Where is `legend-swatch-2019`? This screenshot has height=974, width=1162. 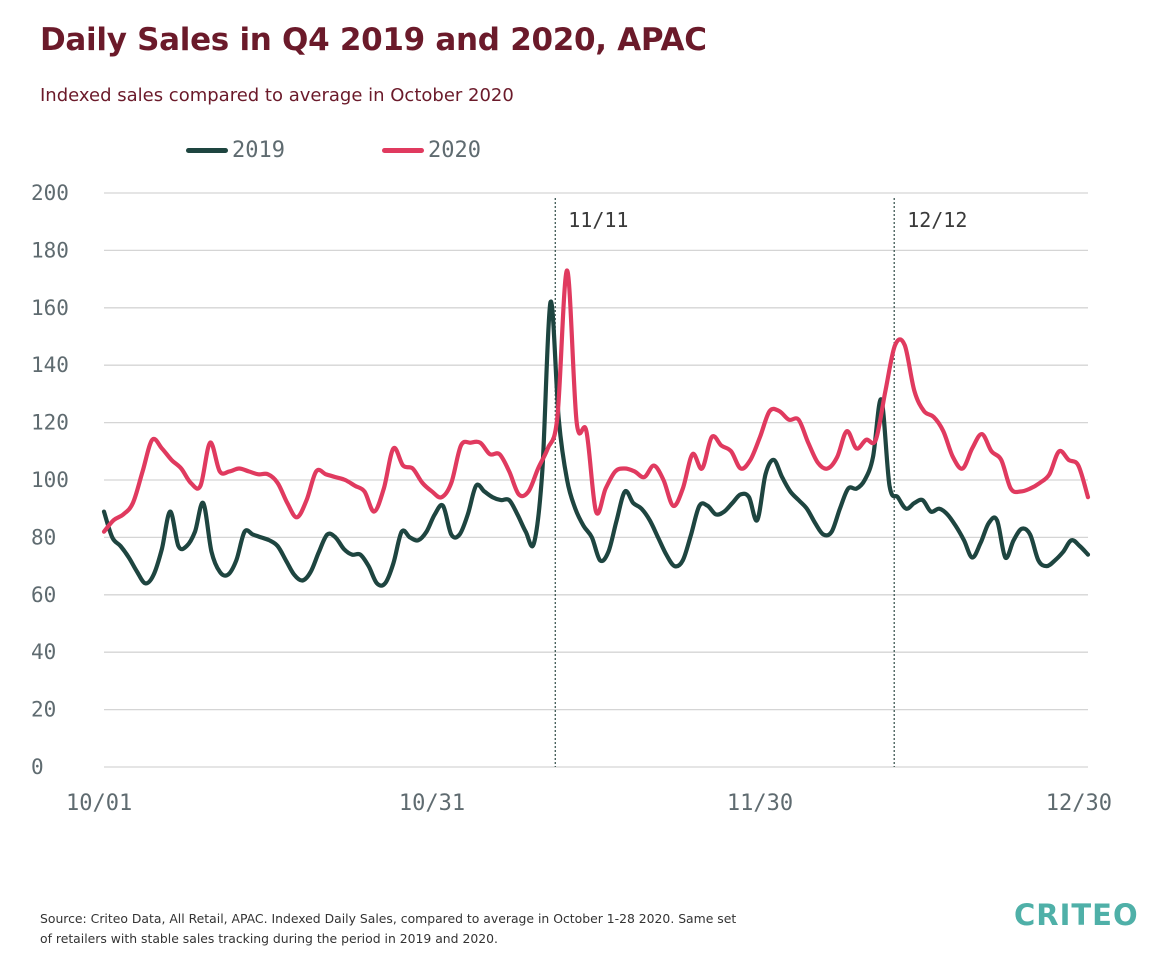
legend-swatch-2019 is located at coordinates (207, 150).